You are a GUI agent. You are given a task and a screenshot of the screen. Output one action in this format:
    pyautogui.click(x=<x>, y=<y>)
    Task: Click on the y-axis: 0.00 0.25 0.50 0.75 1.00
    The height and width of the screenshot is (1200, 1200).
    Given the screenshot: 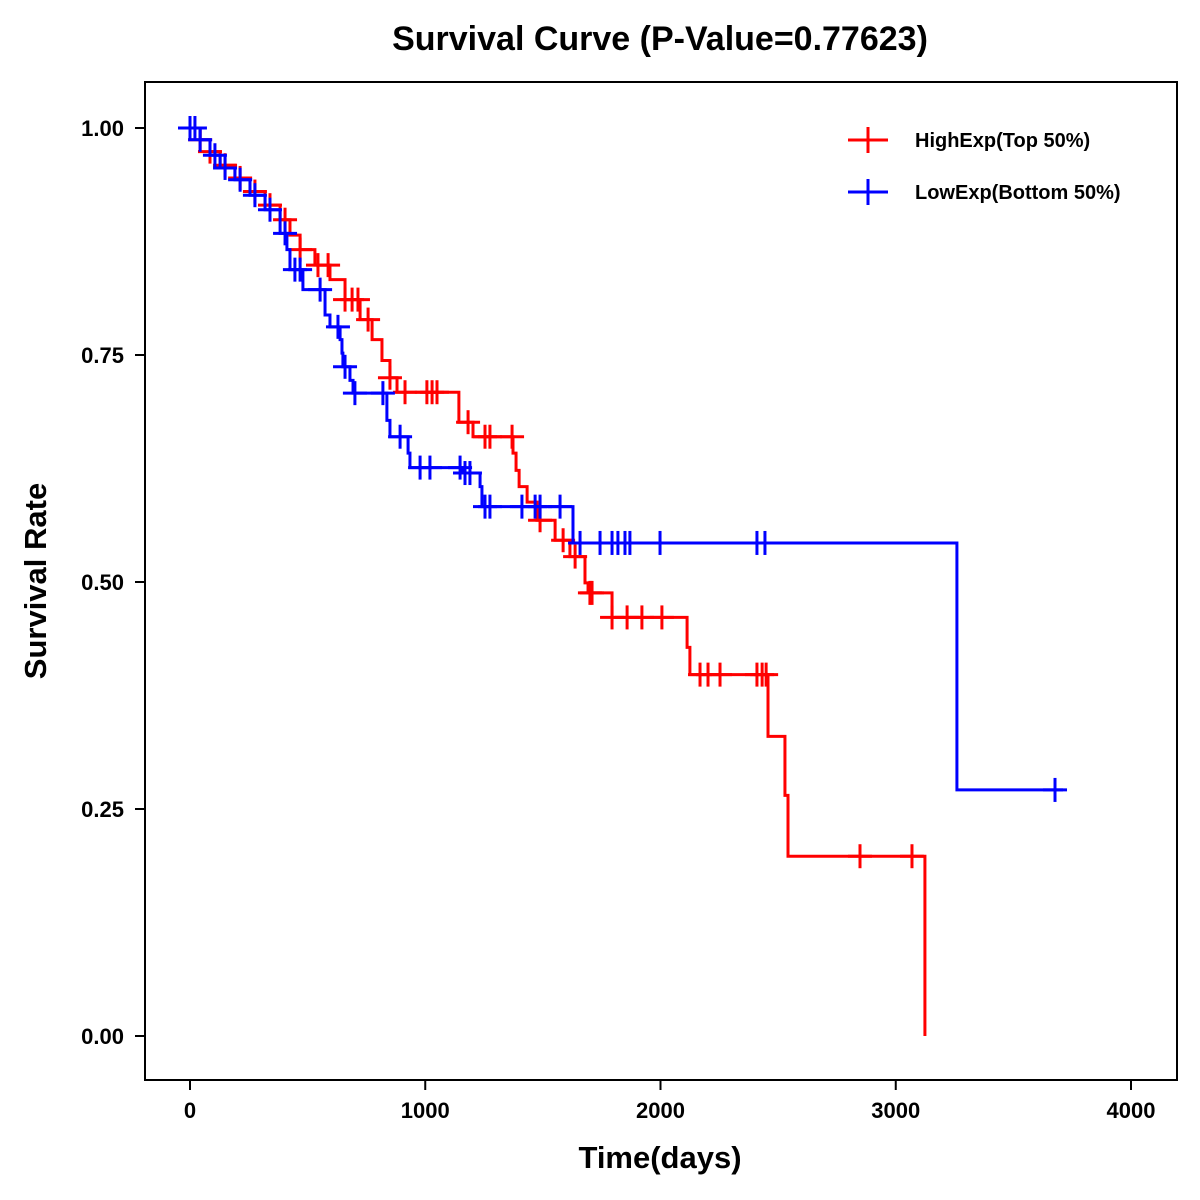 What is the action you would take?
    pyautogui.click(x=113, y=582)
    